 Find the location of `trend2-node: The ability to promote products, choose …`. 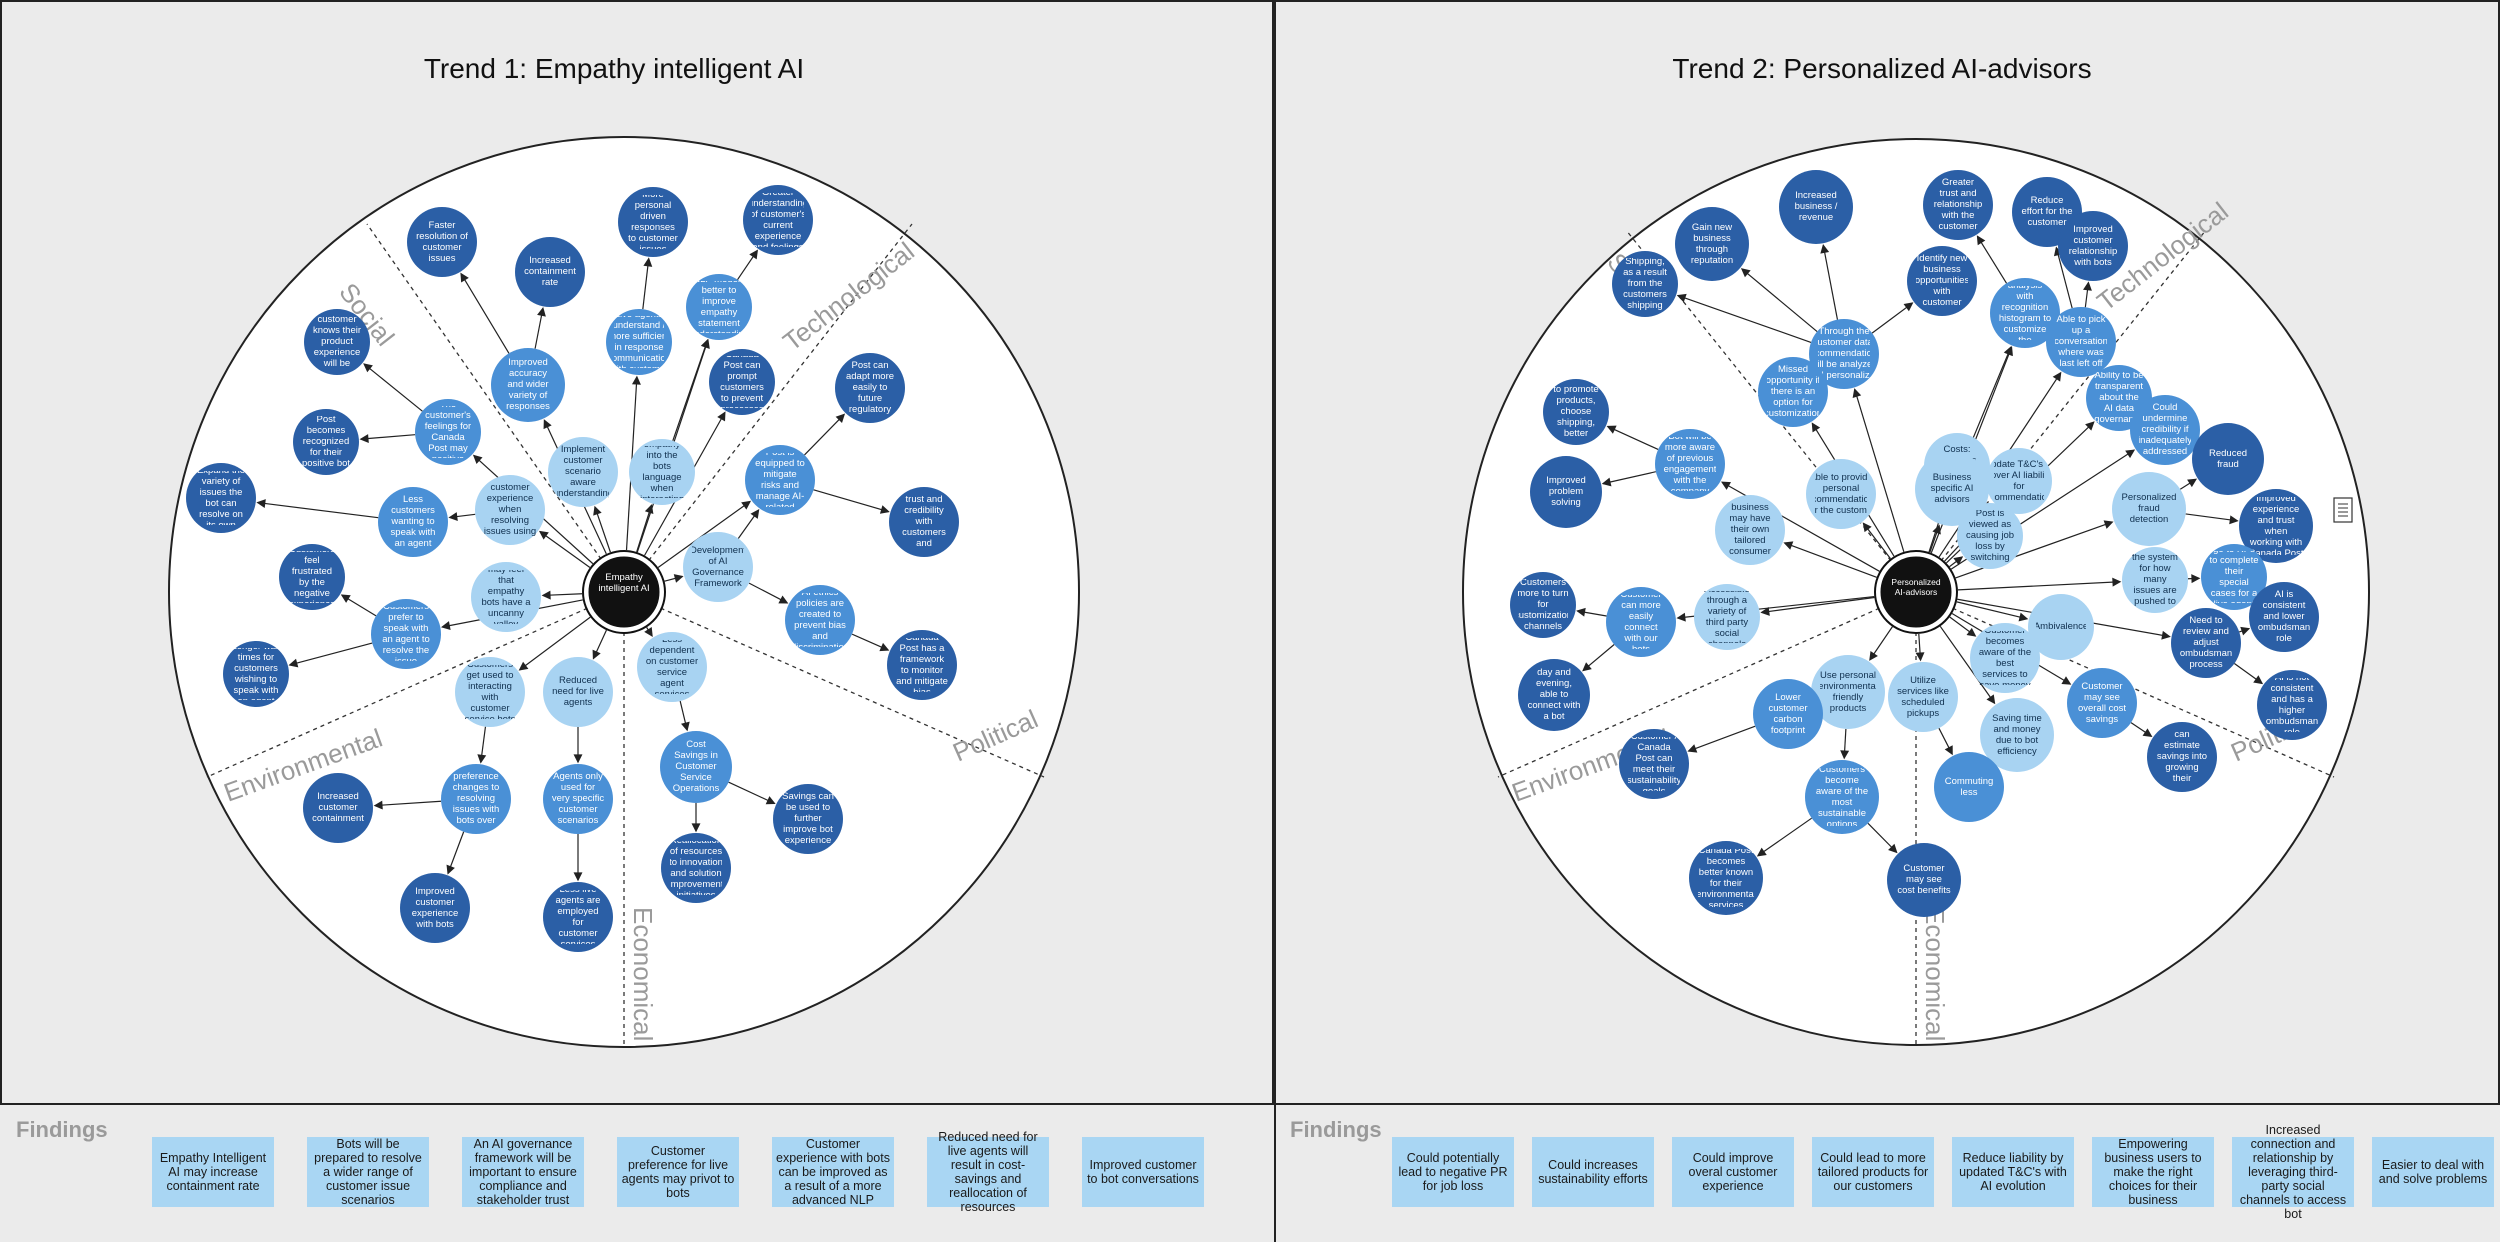

trend2-node: The ability to promote products, choose … is located at coordinates (1576, 412).